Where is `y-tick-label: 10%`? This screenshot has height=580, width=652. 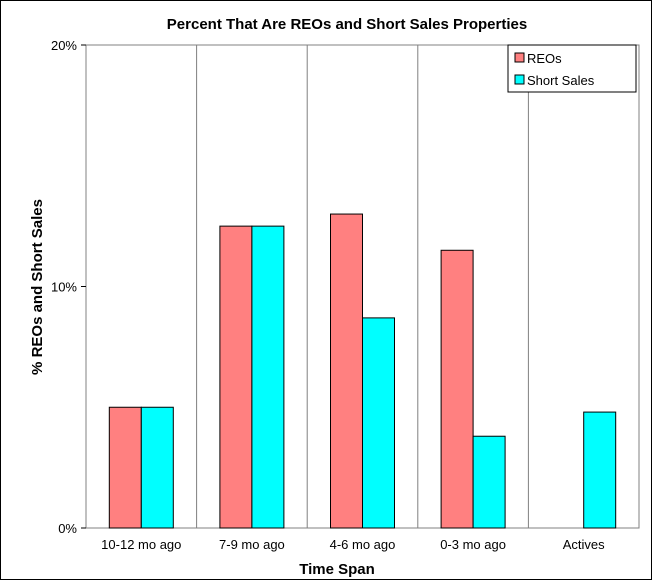
y-tick-label: 10% is located at coordinates (64, 287).